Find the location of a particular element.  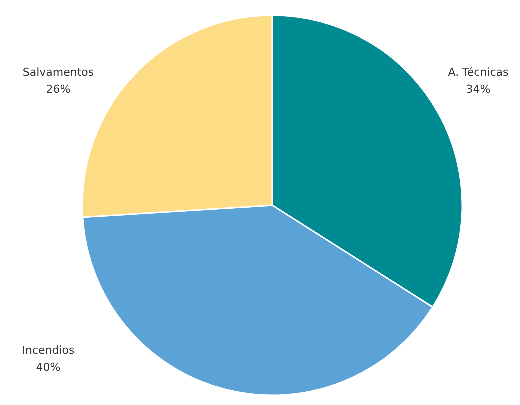

slice-label: A. Técnicas is located at coordinates (479, 72).